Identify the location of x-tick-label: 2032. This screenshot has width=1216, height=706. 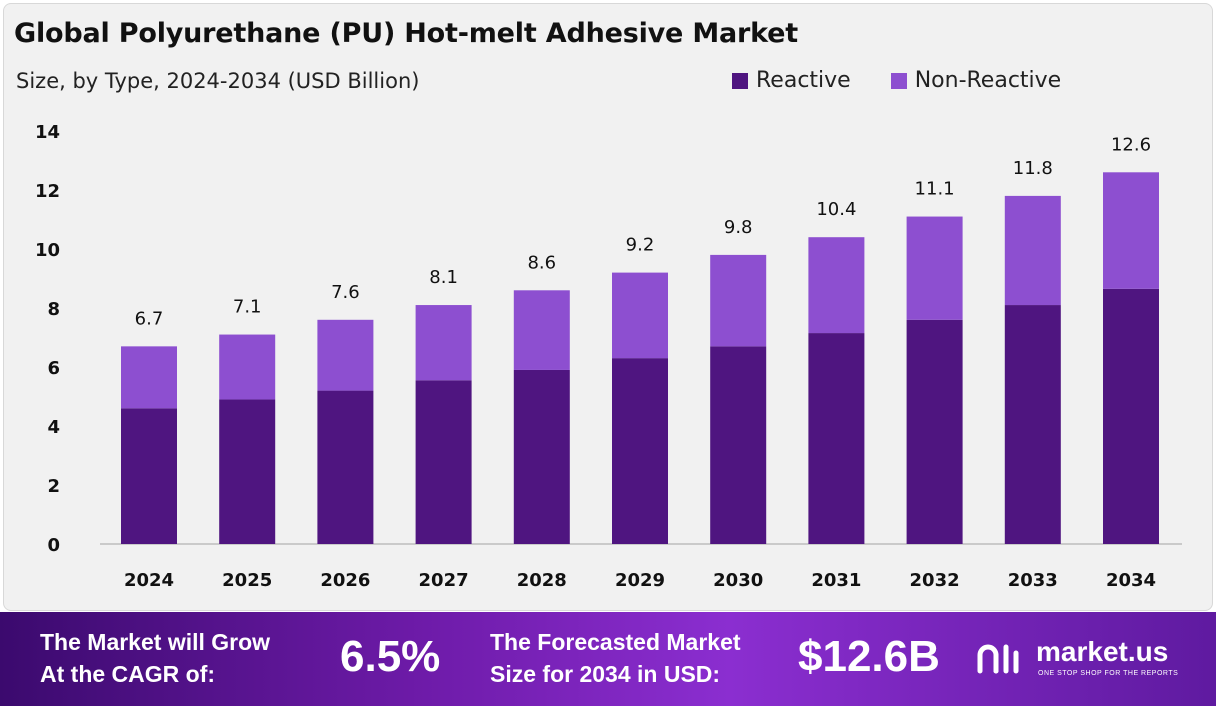
(935, 580).